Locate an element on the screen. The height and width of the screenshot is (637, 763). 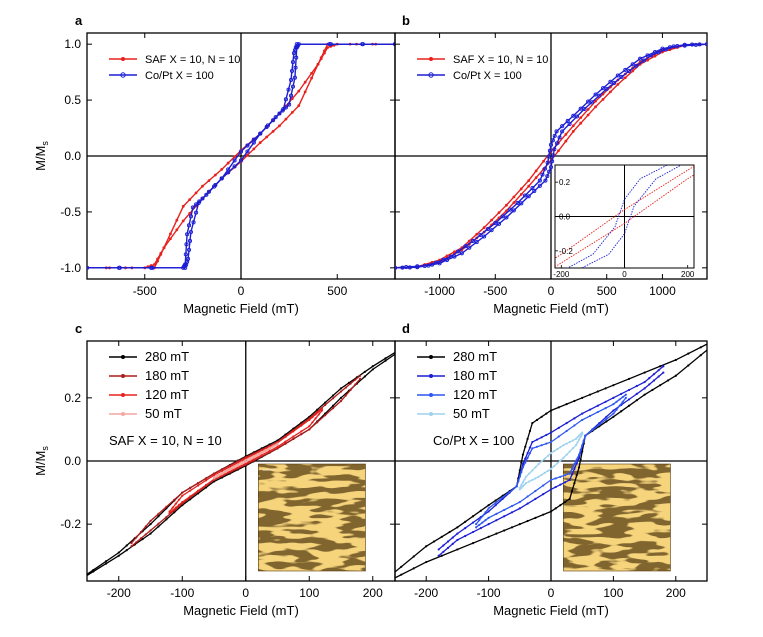
panel-letter-d: d is located at coordinates (406, 328).